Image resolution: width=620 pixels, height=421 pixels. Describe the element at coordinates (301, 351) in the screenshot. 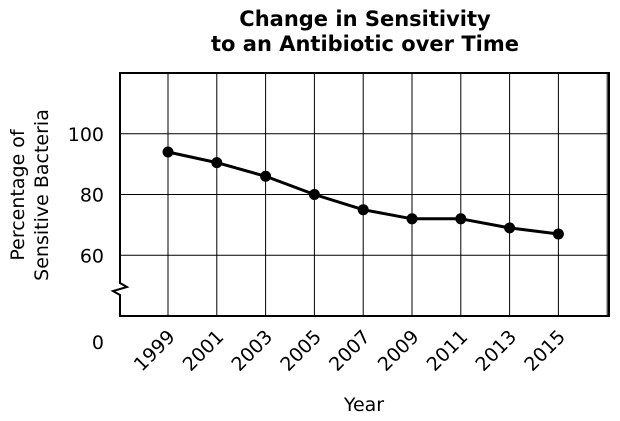

I see `x-tick-label: 2005` at that location.